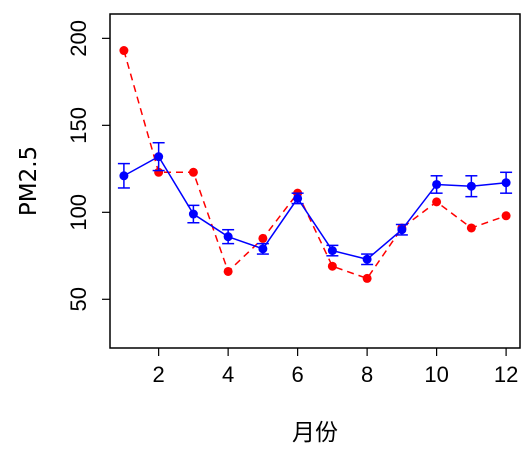  Describe the element at coordinates (159, 374) in the screenshot. I see `x-tick-label: 2` at that location.